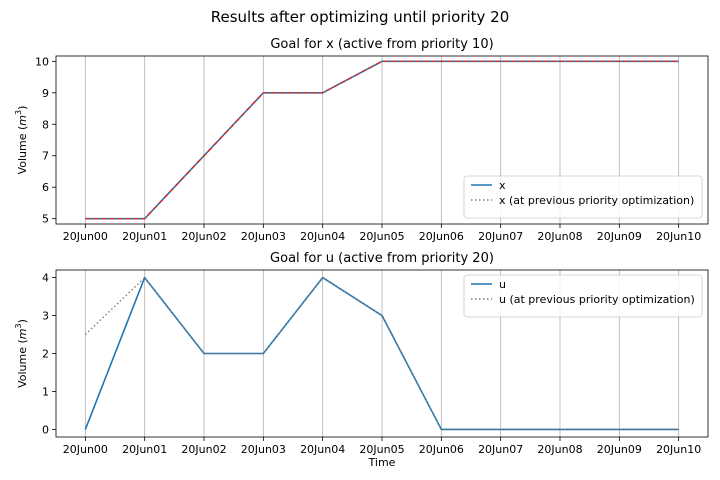 The height and width of the screenshot is (480, 720). I want to click on x-axis-label: Time, so click(382, 462).